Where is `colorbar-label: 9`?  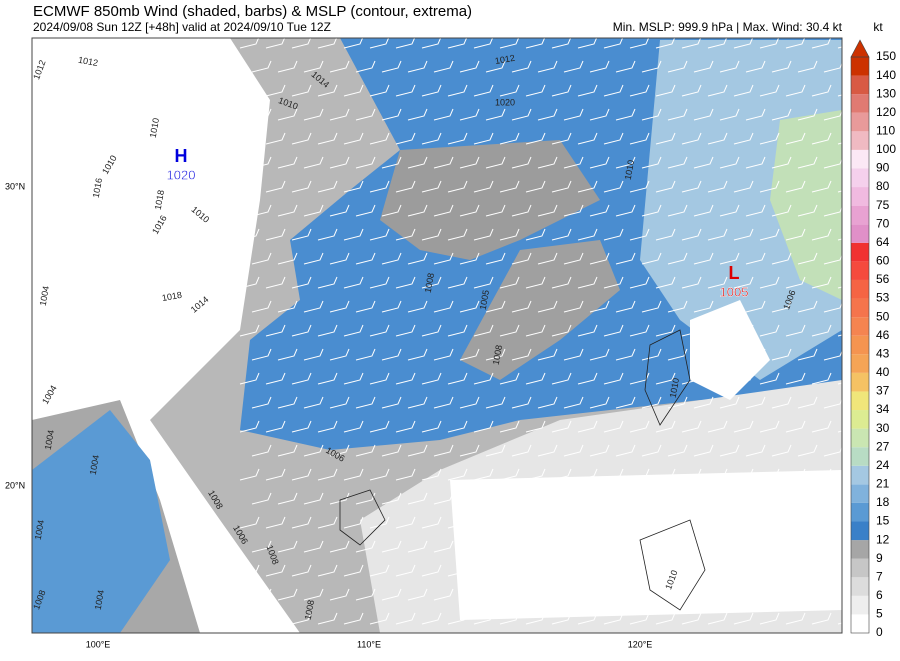
colorbar-label: 9 is located at coordinates (879, 558).